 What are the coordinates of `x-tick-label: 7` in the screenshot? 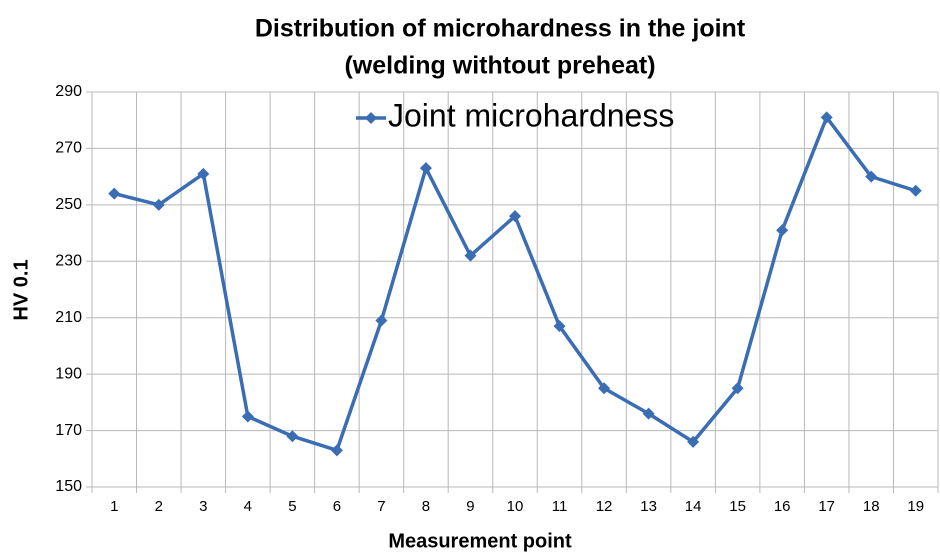 It's located at (381, 506).